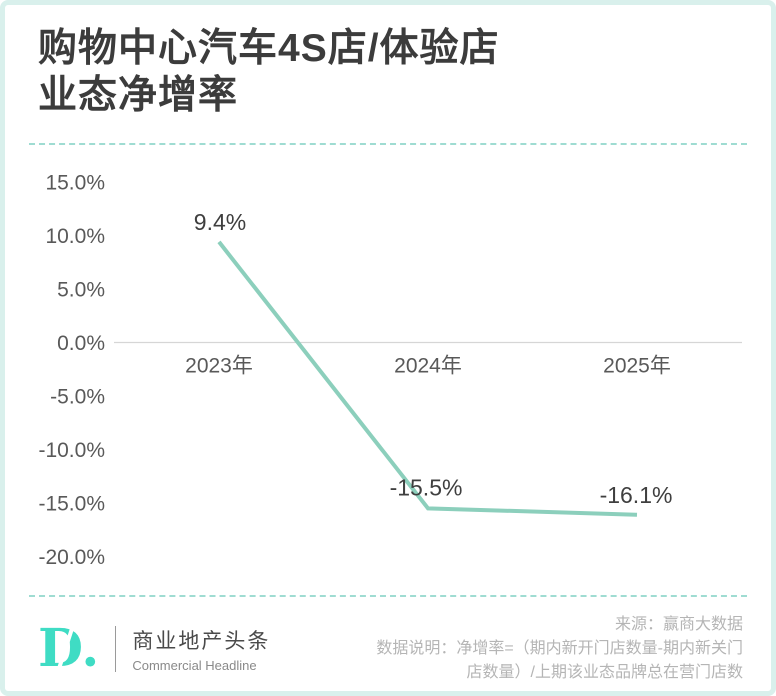 The image size is (776, 696). I want to click on data-point-label: 9.4%, so click(220, 222).